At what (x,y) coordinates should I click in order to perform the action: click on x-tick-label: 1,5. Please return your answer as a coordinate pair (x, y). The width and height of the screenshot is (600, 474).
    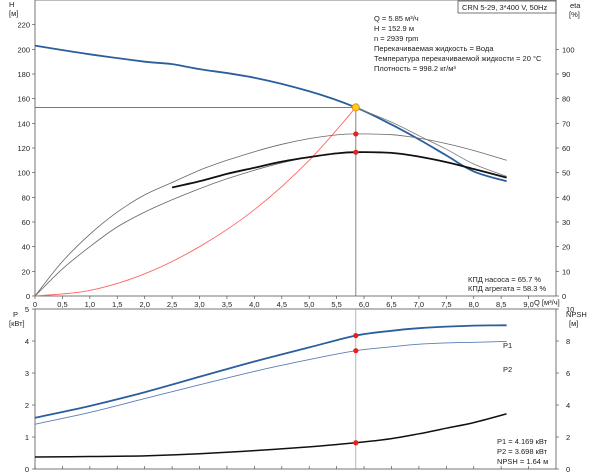
    Looking at the image, I should click on (117, 304).